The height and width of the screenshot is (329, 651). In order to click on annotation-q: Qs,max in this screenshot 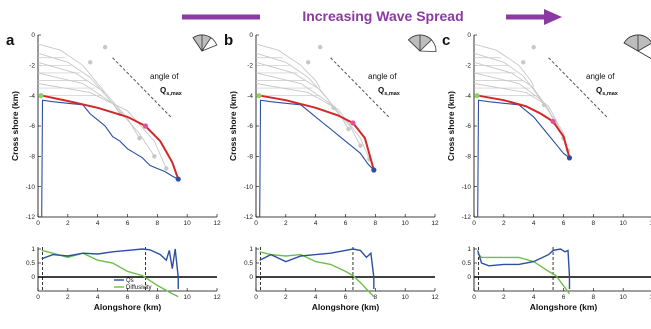, I will do `click(389, 91)`.